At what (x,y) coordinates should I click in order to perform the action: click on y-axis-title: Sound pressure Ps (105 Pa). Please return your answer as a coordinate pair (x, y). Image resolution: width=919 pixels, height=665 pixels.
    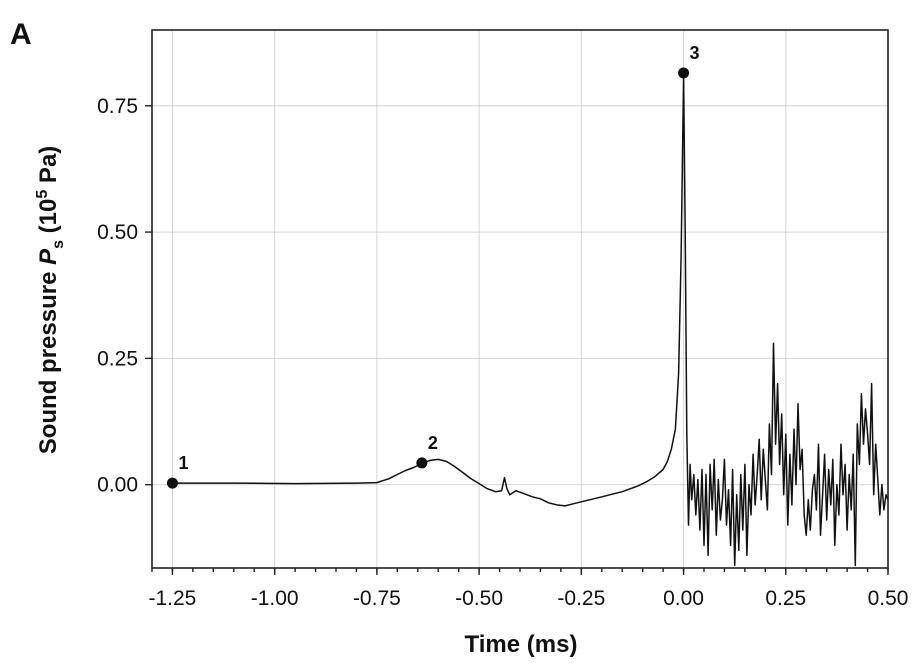
    Looking at the image, I should click on (50, 300).